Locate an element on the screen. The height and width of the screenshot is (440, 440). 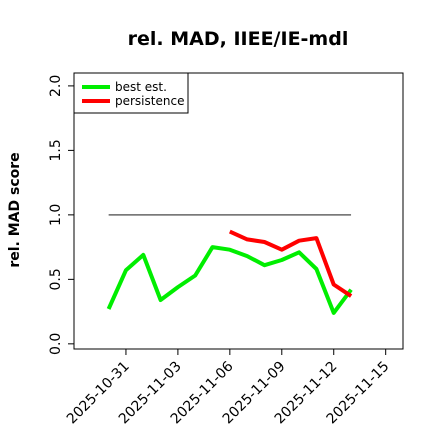
y-tick-label: 0.5 is located at coordinates (56, 279).